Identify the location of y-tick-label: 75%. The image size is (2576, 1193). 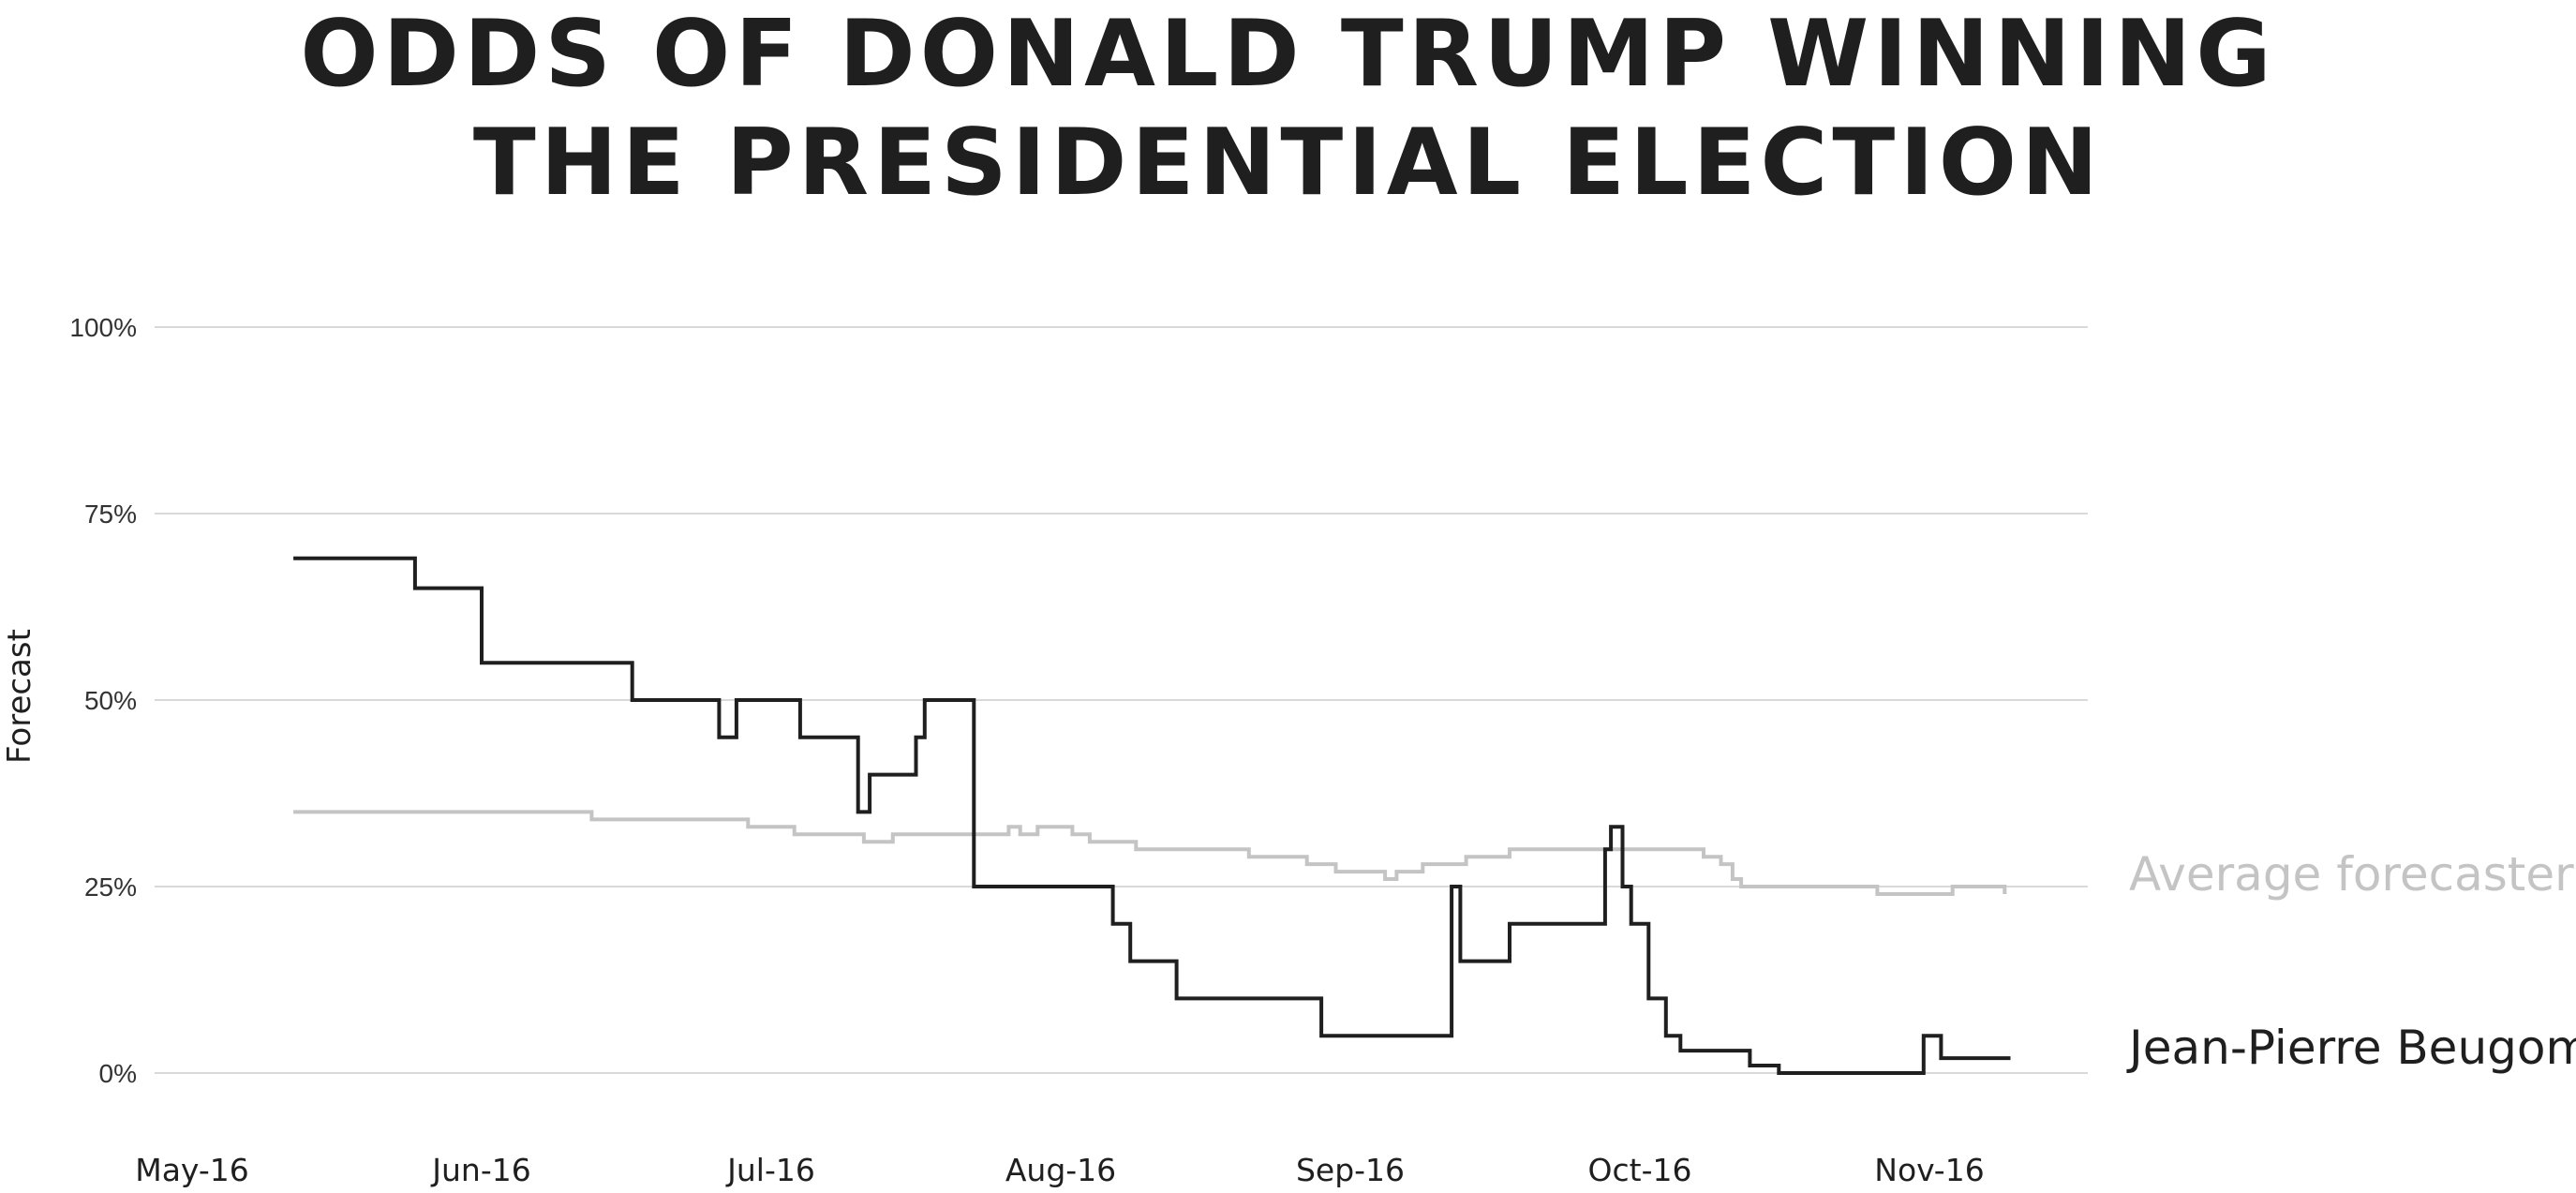
(110, 514).